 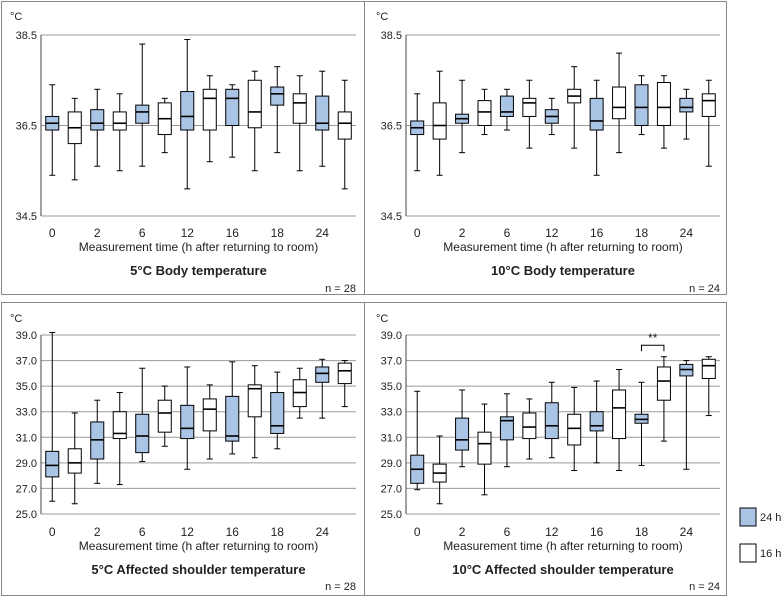 What do you see at coordinates (760, 535) in the screenshot?
I see `legend: 24 h 16 h` at bounding box center [760, 535].